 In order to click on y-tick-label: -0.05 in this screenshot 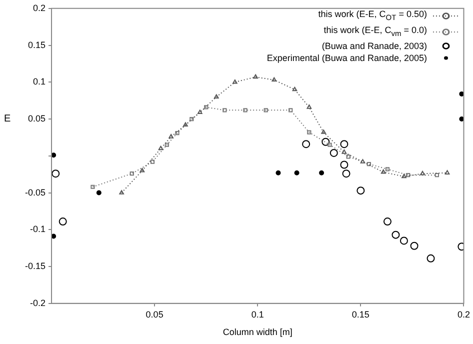, I will do `click(35, 192)`.